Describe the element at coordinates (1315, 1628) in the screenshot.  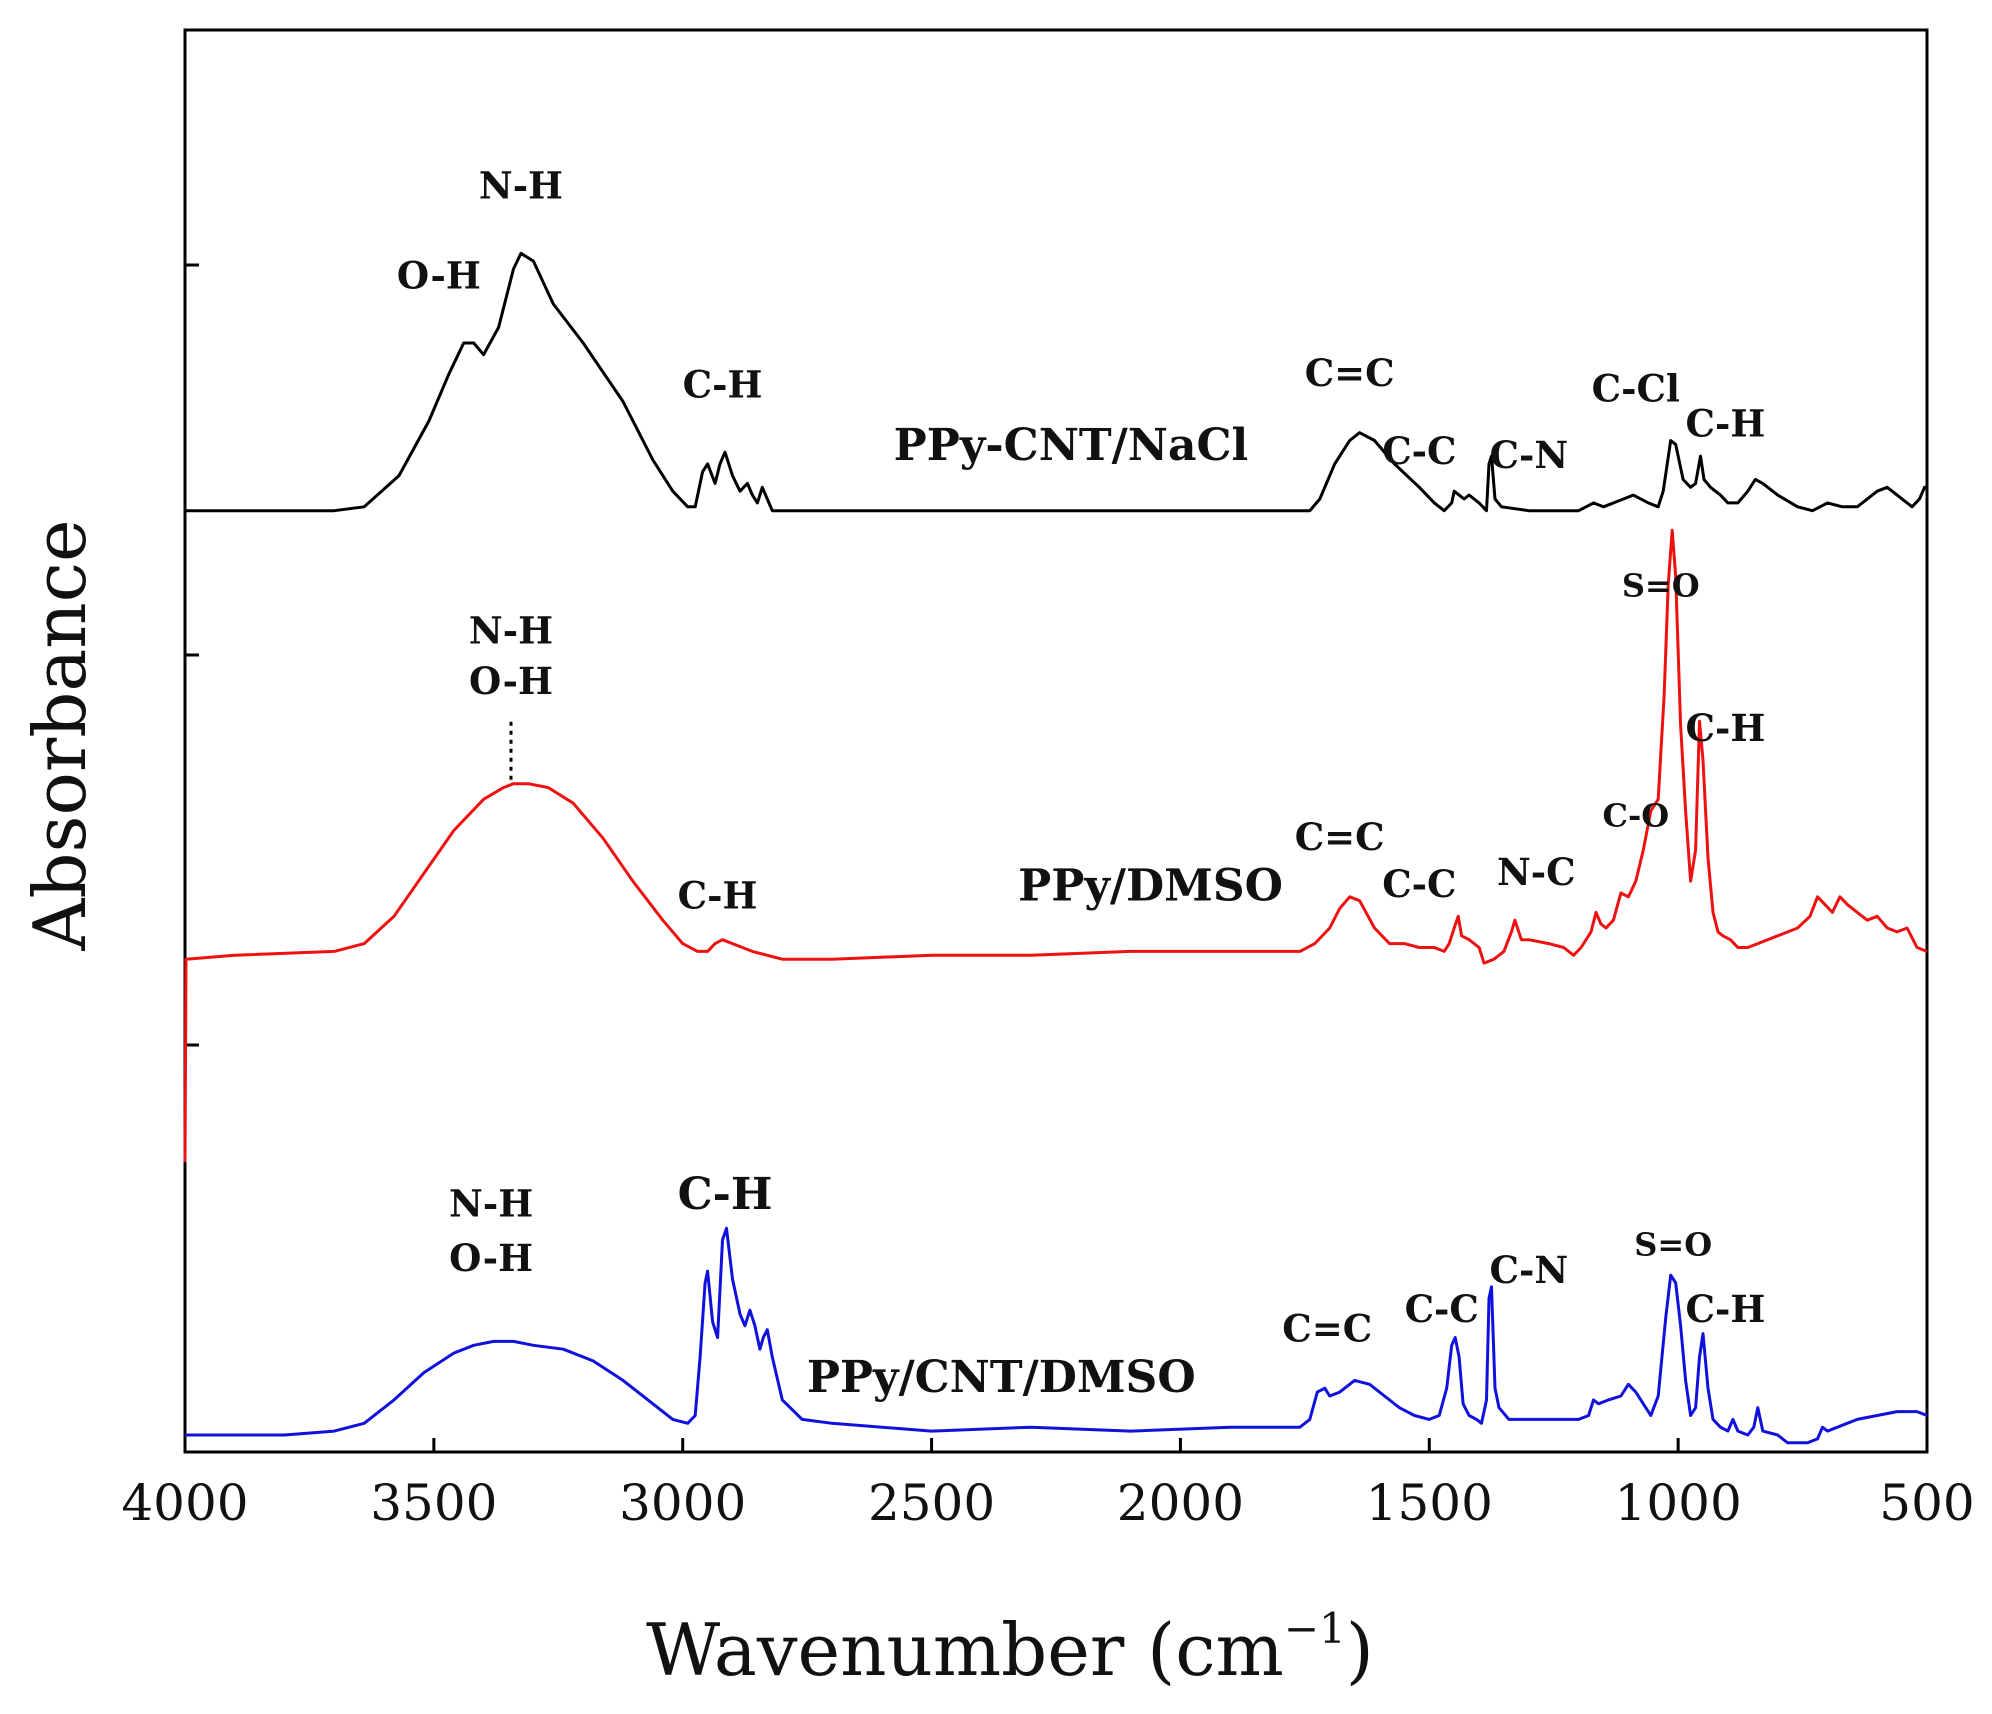
I see `x-axis-title-superscript: −1` at that location.